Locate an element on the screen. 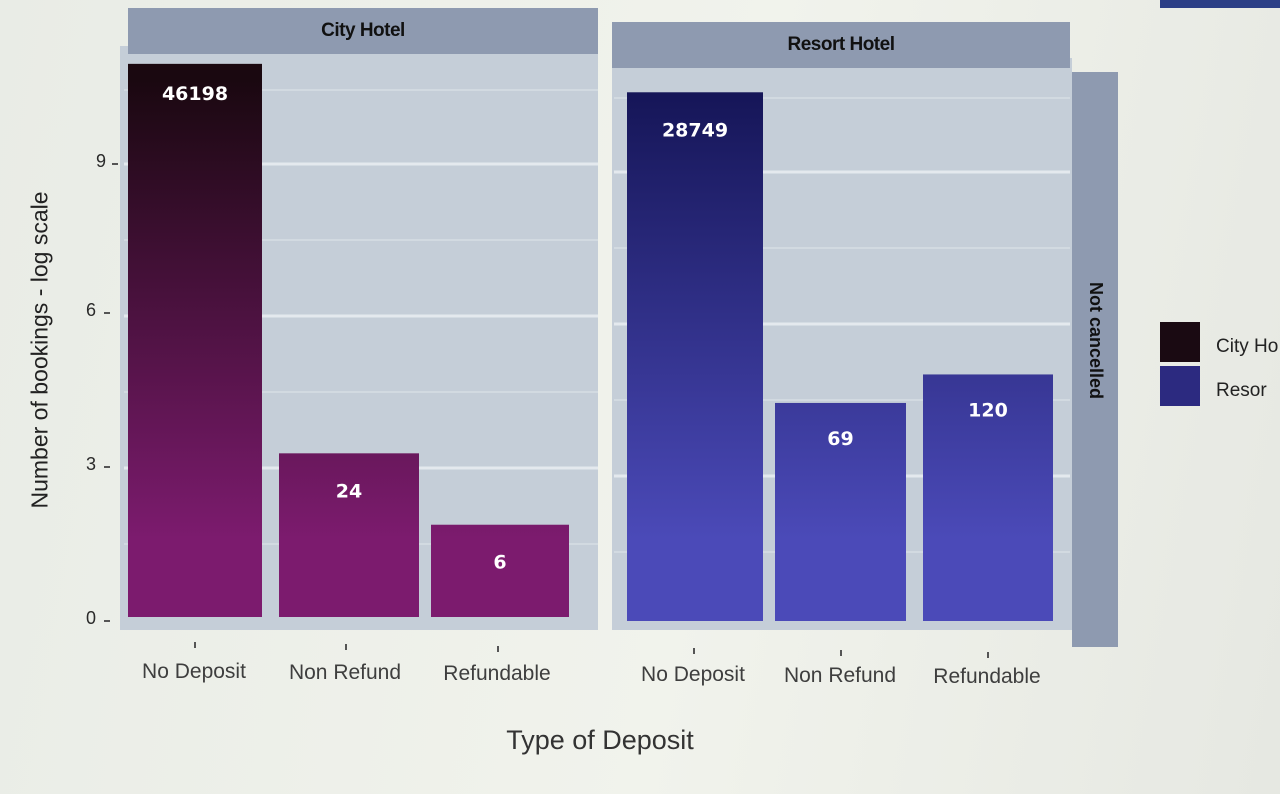  y-tick-label: 3 is located at coordinates (90, 464).